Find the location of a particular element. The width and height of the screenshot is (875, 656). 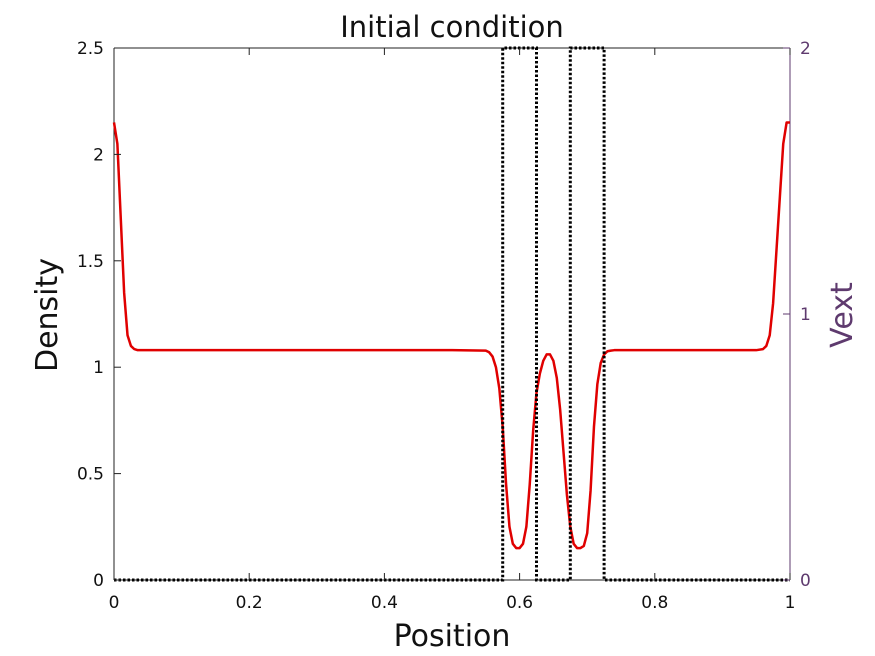

y-tick-label: 1.5 is located at coordinates (90, 262).